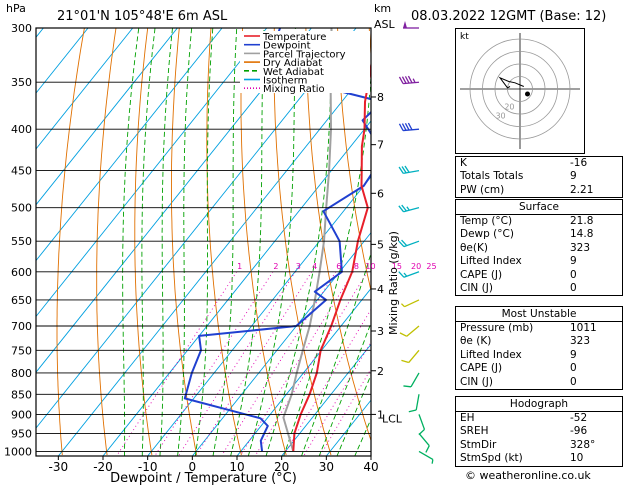  I want to click on index-value: 9, so click(573, 176).